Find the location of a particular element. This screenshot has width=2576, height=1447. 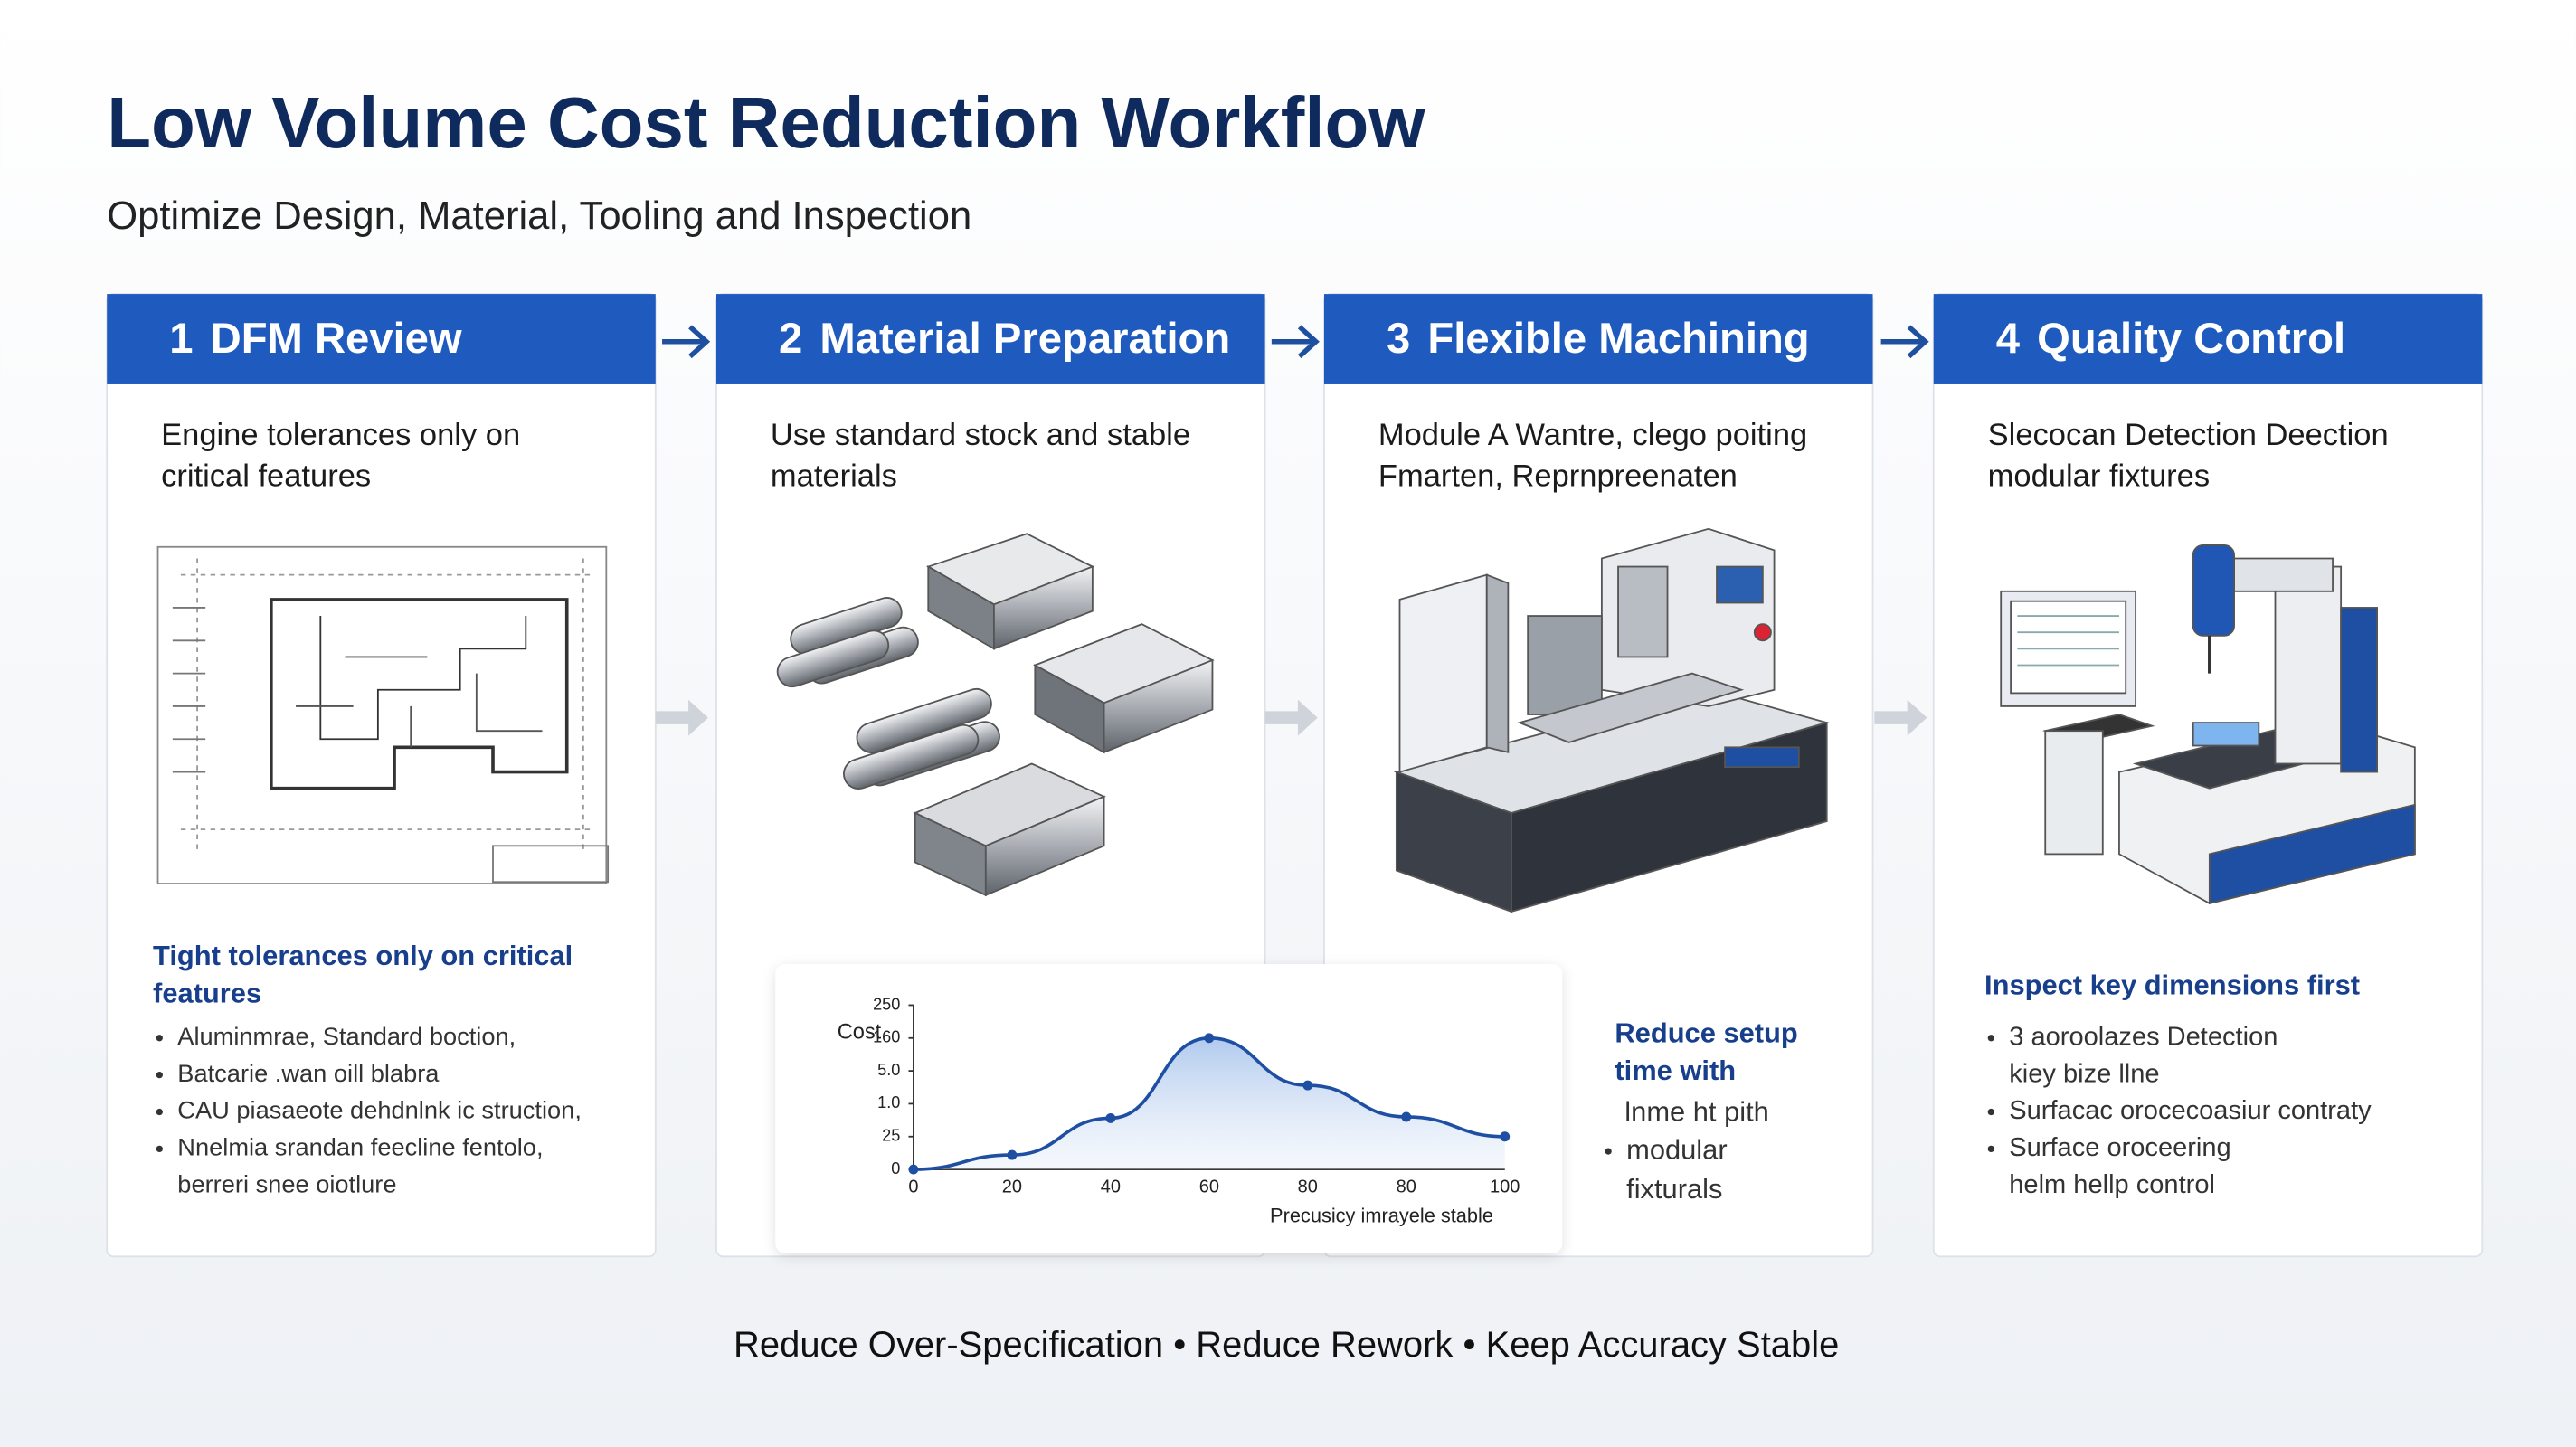

bullet-text: berreri snee oiotlure is located at coordinates (287, 1183).